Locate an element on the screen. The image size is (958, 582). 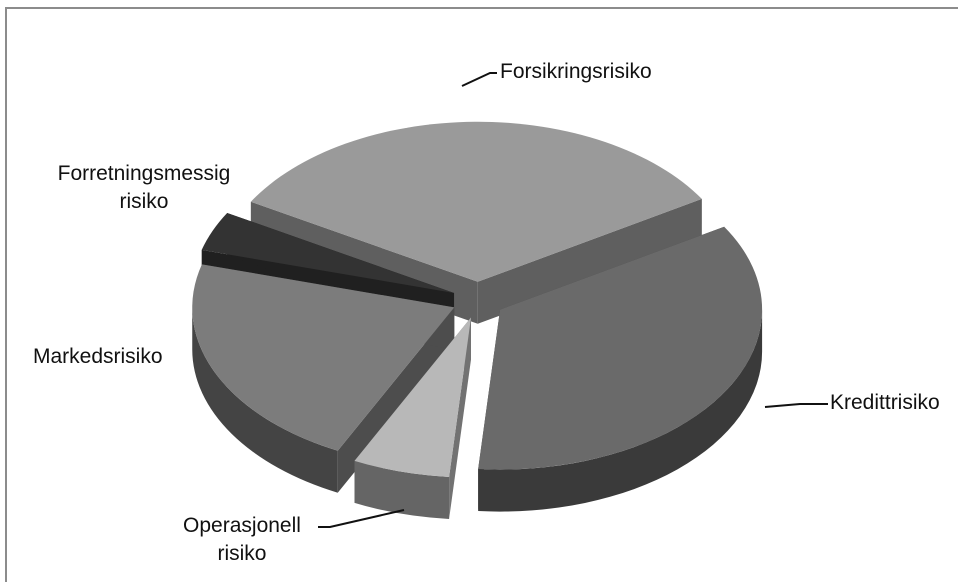
slice-label: Operasjonell risiko is located at coordinates (242, 539).